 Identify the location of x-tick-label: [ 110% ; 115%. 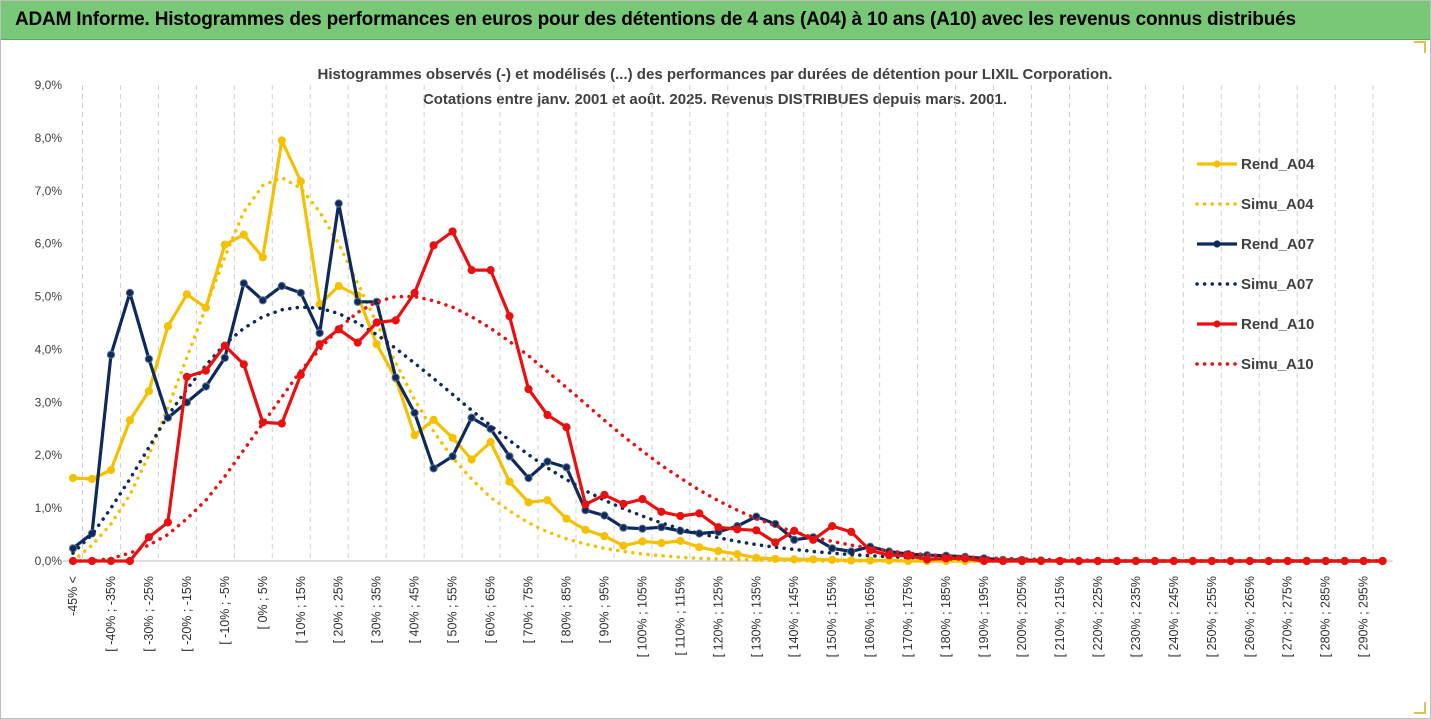
(680, 615).